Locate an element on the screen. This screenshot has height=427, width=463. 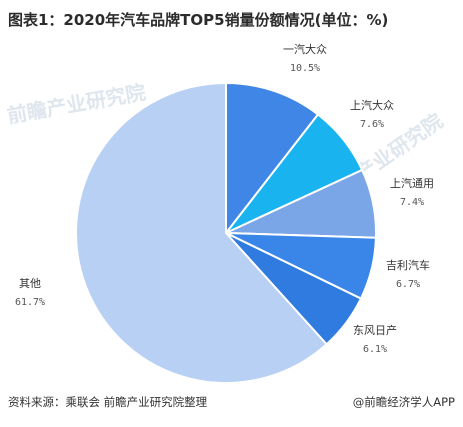
slice-name-label: 上汽通用 is located at coordinates (412, 183).